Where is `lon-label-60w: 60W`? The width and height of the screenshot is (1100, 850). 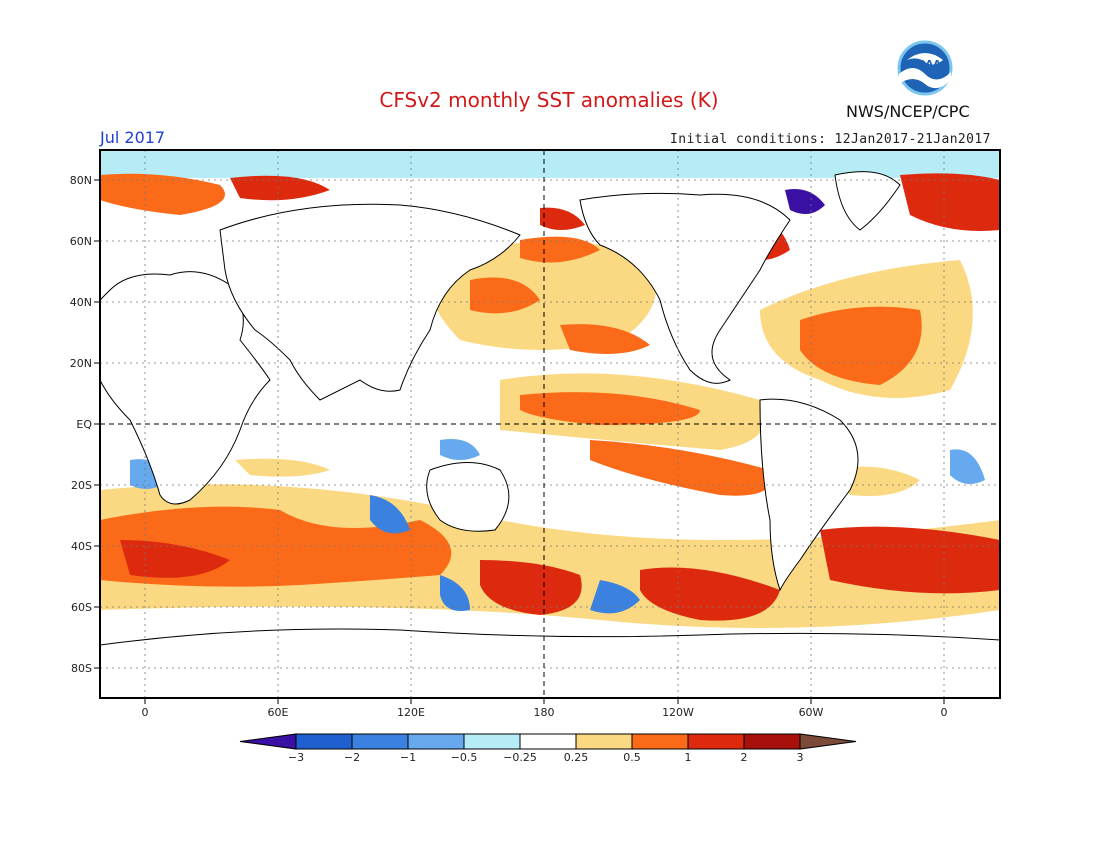 lon-label-60w: 60W is located at coordinates (811, 712).